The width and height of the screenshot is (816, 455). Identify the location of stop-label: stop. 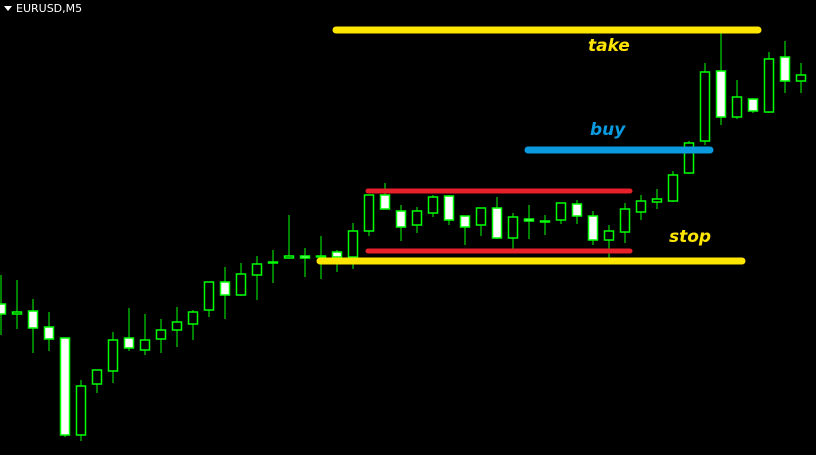
(690, 237).